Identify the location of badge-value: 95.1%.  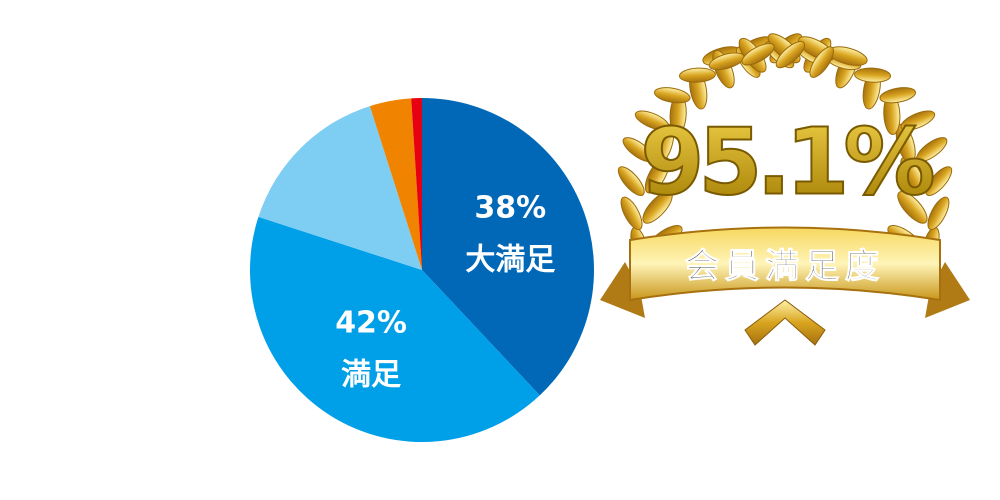
(786, 161).